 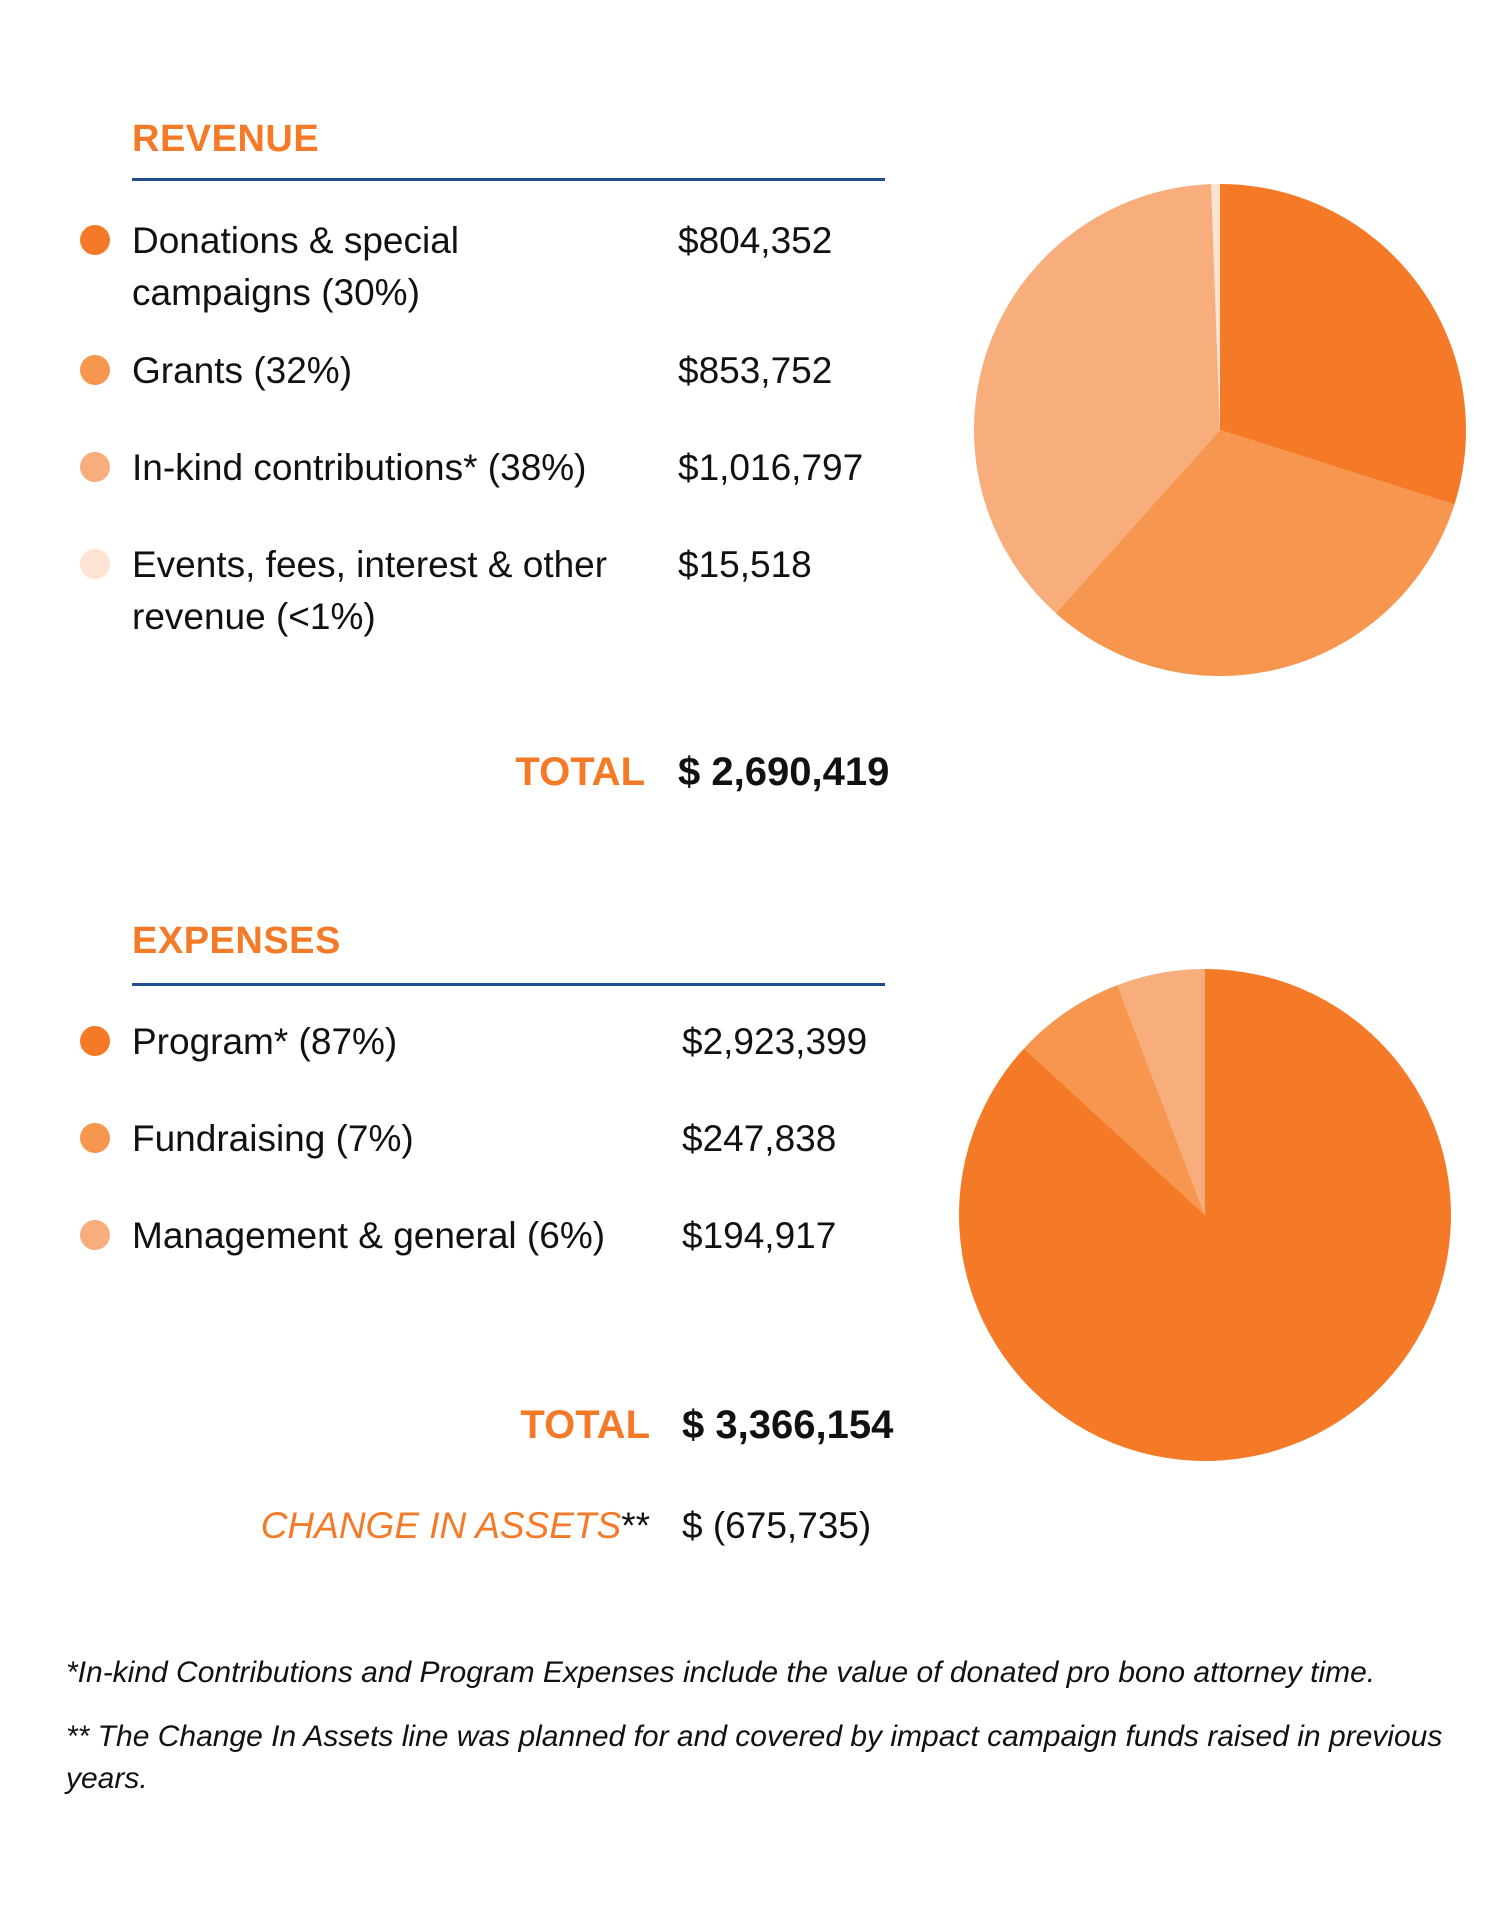 I want to click on expenses-divider, so click(x=508, y=984).